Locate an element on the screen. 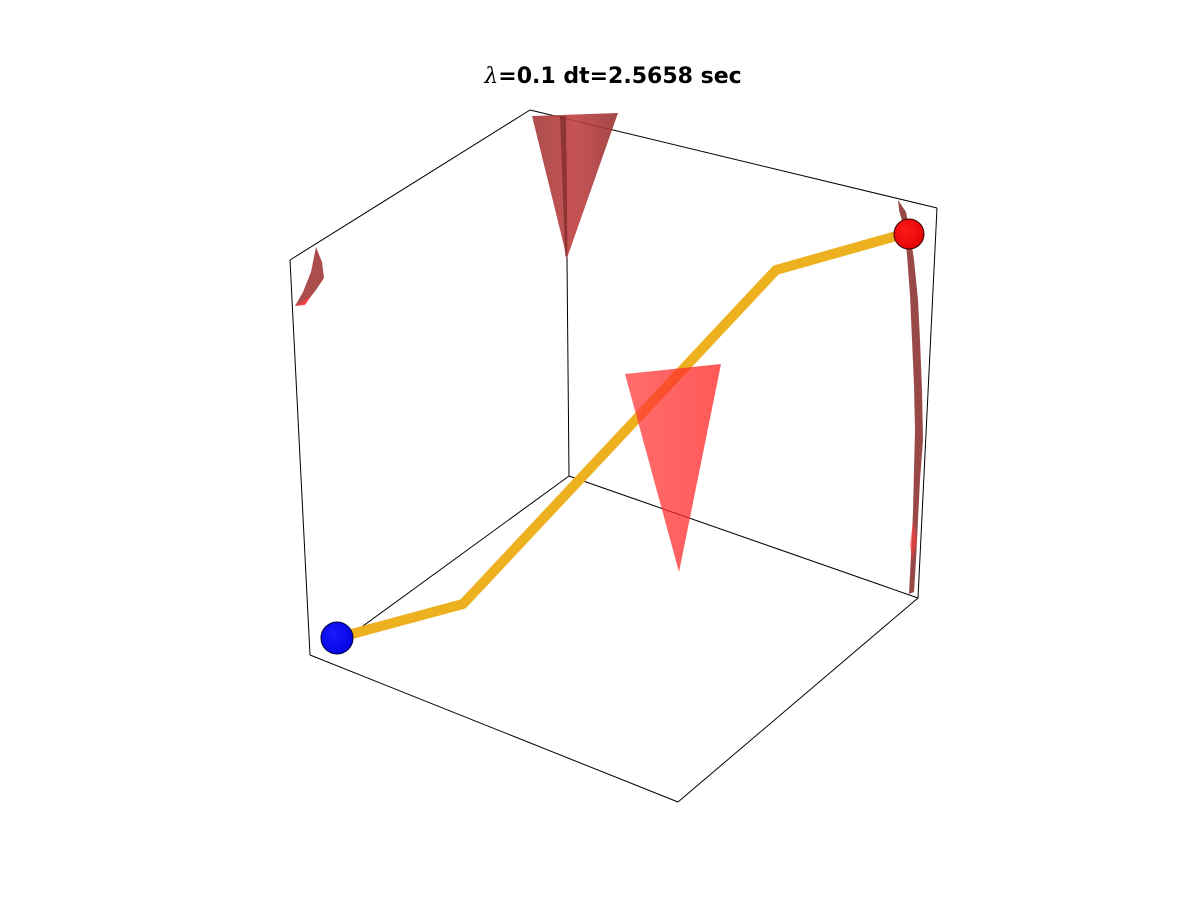 This screenshot has width=1196, height=902. box-edge-back-right is located at coordinates (743, 537).